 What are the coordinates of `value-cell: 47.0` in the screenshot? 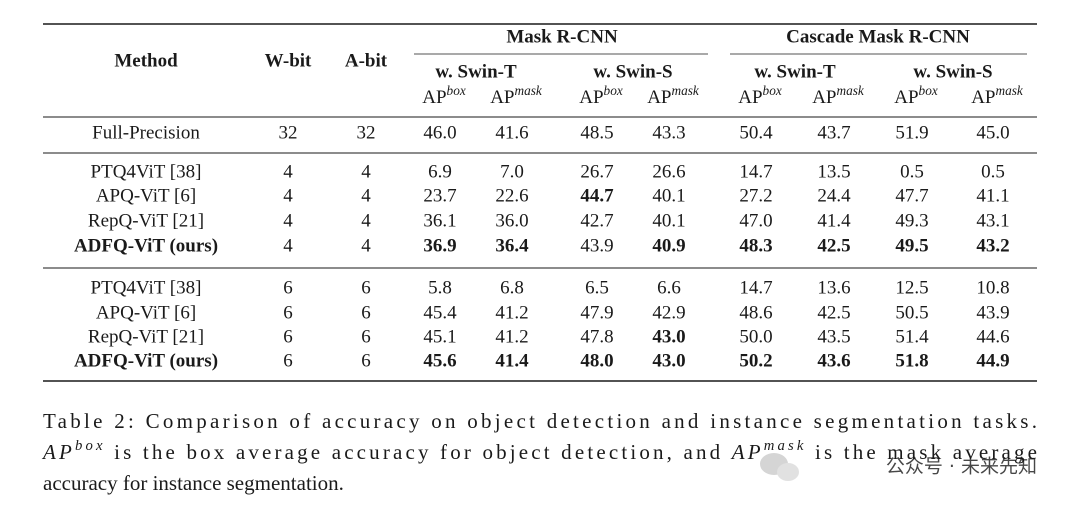 It's located at (755, 220).